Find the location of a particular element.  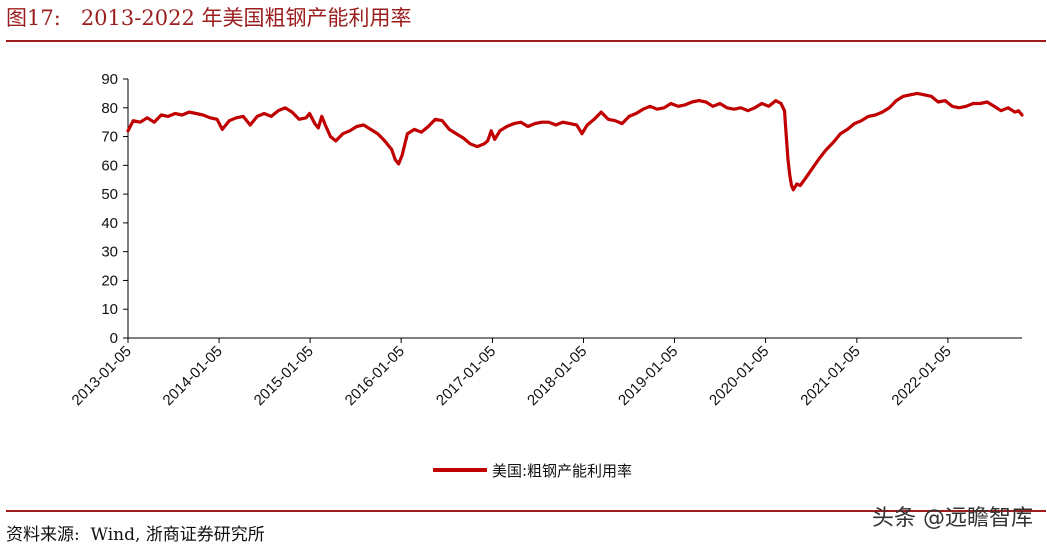

x-tick-label: 2013-01-05 is located at coordinates (102, 376).